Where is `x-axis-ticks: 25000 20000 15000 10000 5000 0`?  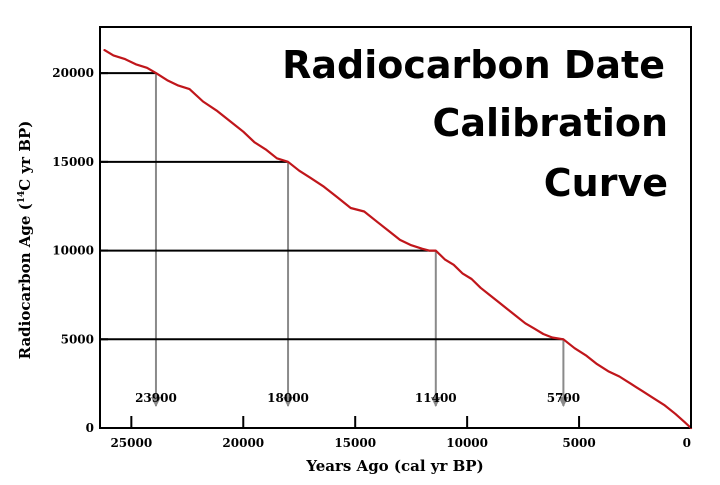
x-axis-ticks: 25000 20000 15000 10000 5000 0 is located at coordinates (401, 433).